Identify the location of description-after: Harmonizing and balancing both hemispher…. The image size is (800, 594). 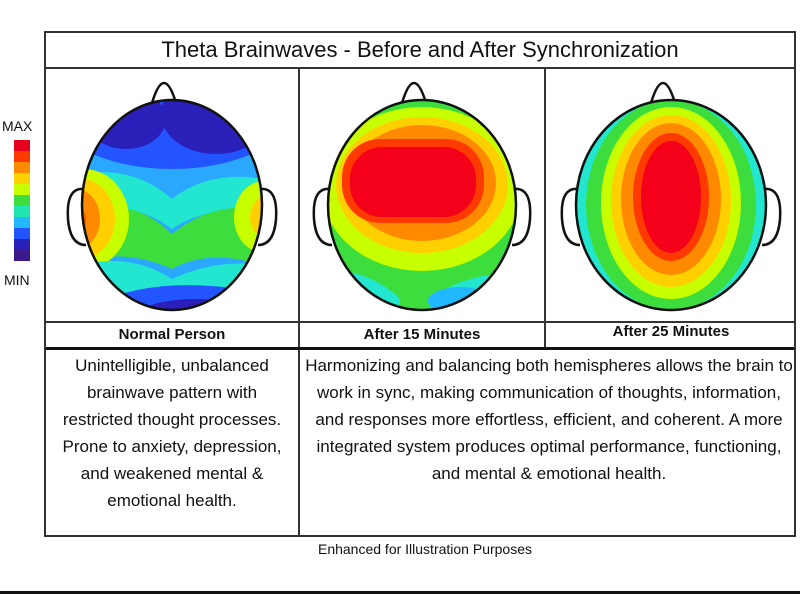
(549, 419).